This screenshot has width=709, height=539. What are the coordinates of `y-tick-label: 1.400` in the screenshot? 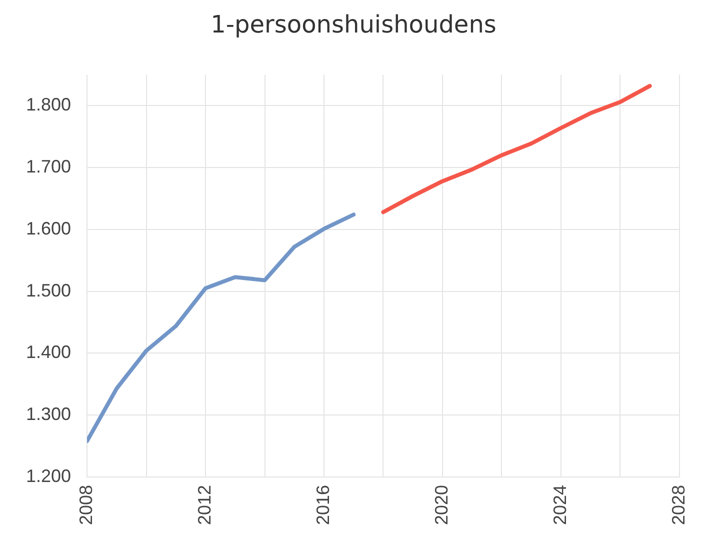 It's located at (49, 352).